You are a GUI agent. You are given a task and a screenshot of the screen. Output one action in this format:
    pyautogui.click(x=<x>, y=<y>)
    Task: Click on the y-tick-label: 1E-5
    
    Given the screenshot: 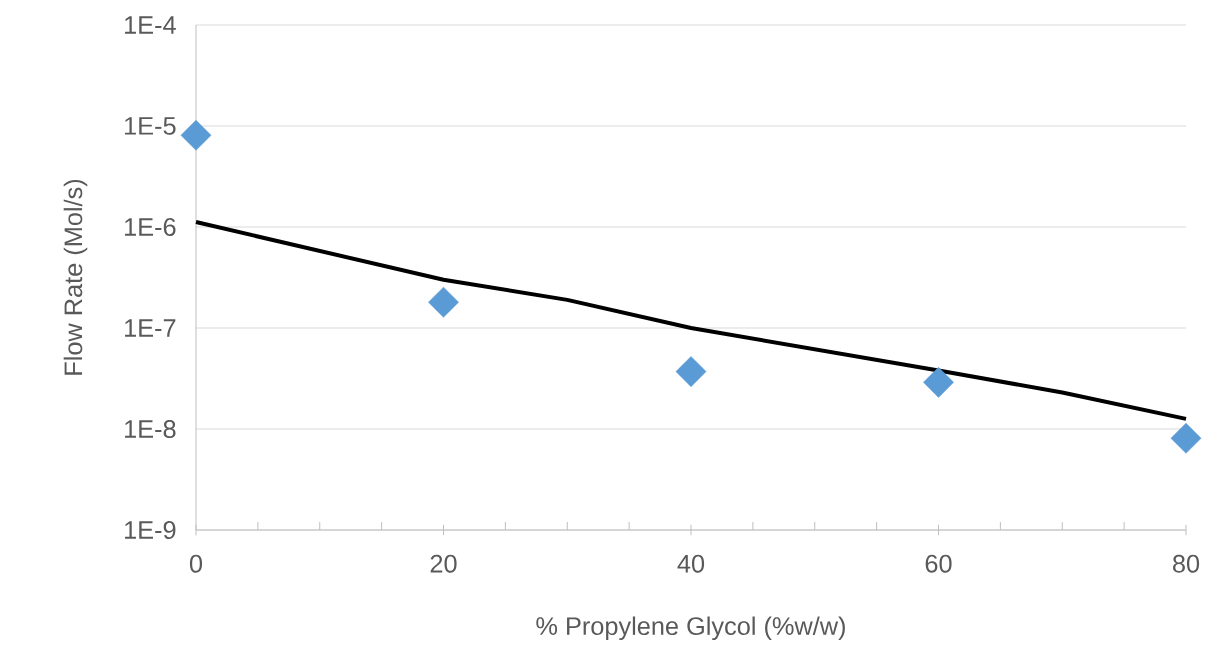 What is the action you would take?
    pyautogui.click(x=150, y=126)
    